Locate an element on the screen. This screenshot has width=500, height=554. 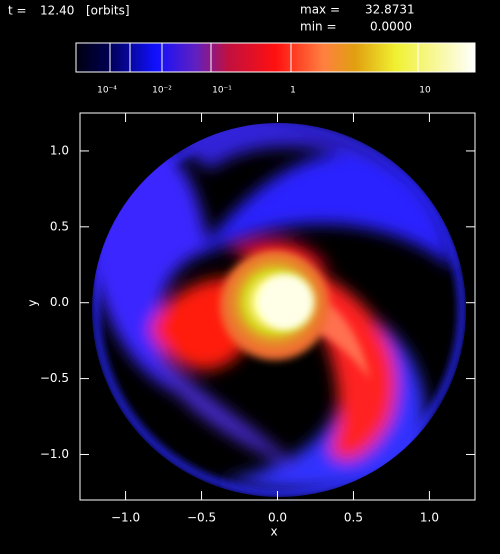
y-axis-label: y is located at coordinates (33, 302).